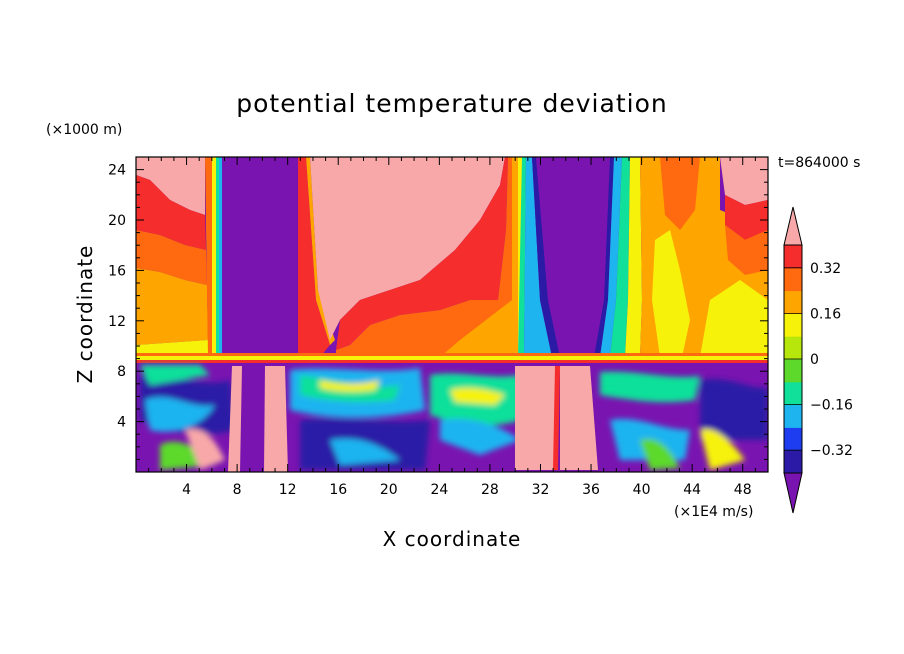 The width and height of the screenshot is (904, 654). I want to click on interface-stripe-yellow, so click(452, 358).